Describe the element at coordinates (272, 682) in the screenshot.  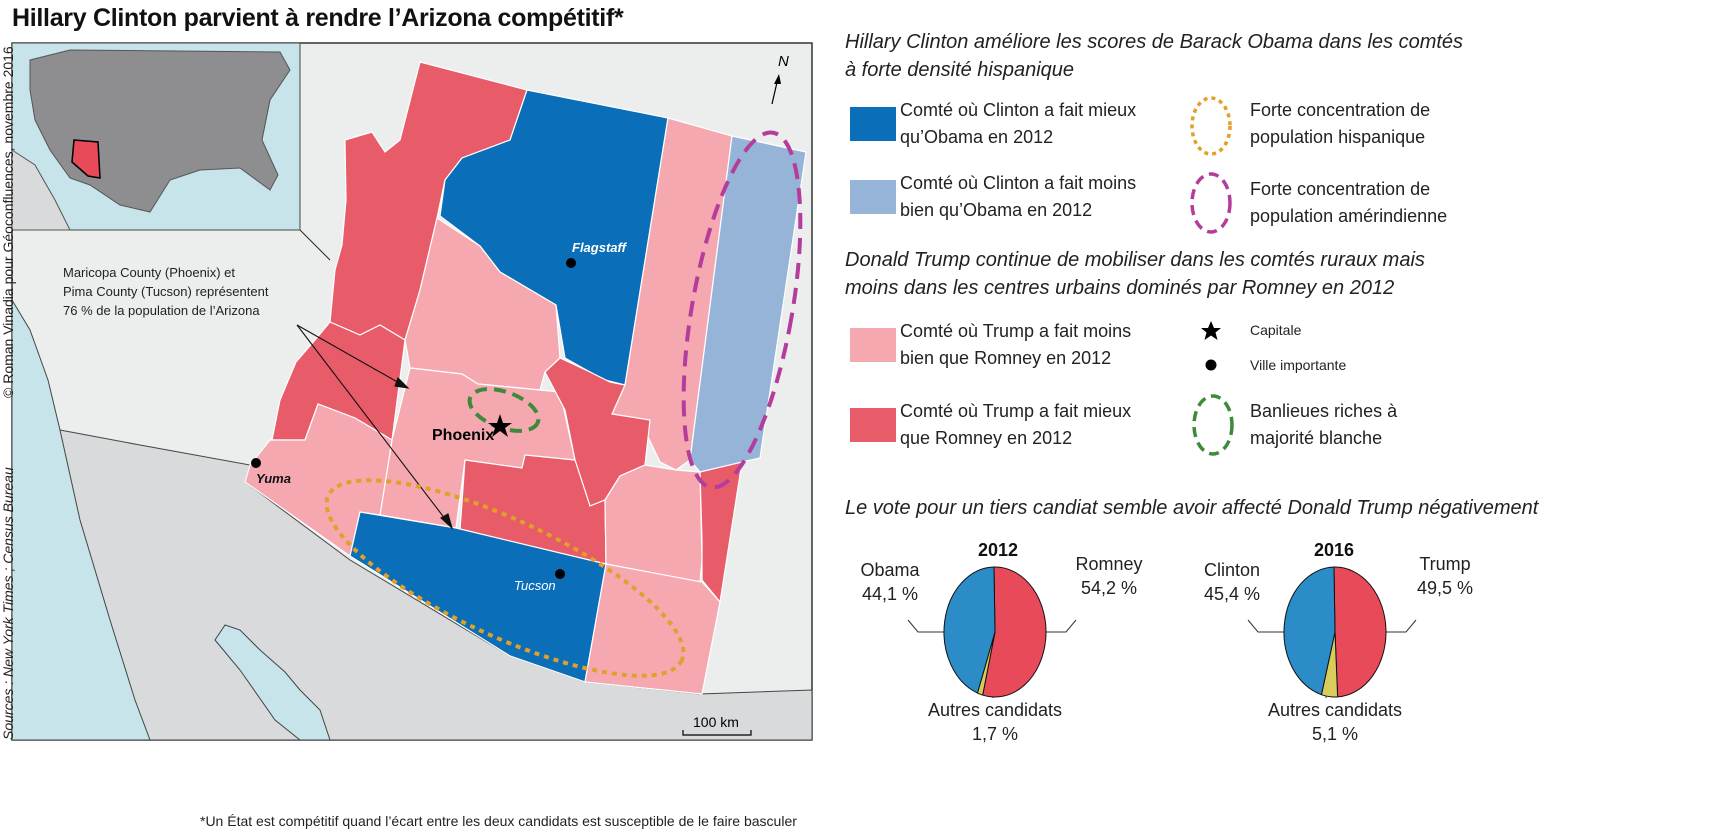
I see `gulf-of-california` at that location.